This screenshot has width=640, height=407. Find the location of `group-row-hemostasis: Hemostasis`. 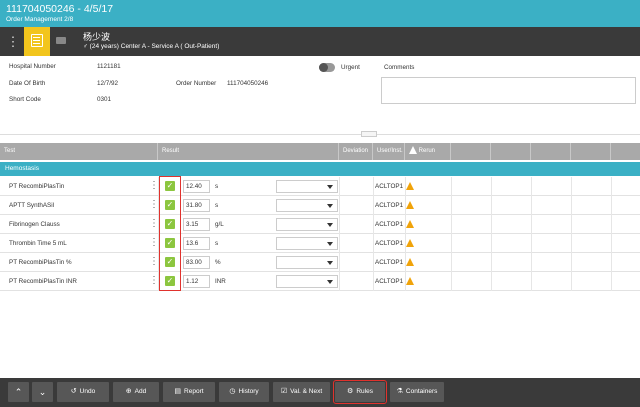

group-row-hemostasis: Hemostasis is located at coordinates (320, 169).